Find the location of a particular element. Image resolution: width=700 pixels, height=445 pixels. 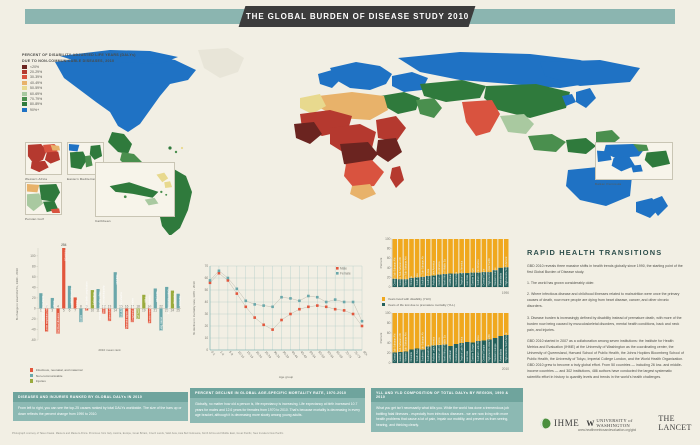

chart-panel-year-label: 2010 is located at coordinates (505, 369).